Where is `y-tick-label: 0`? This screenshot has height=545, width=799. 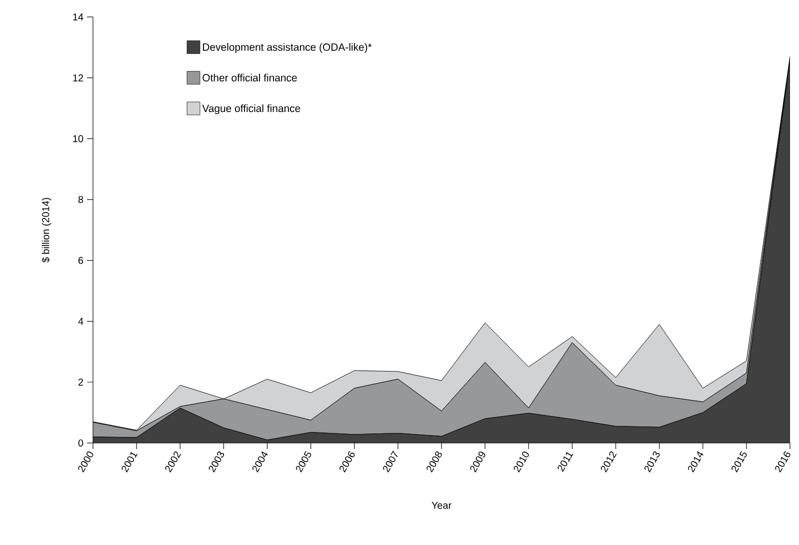 y-tick-label: 0 is located at coordinates (81, 443).